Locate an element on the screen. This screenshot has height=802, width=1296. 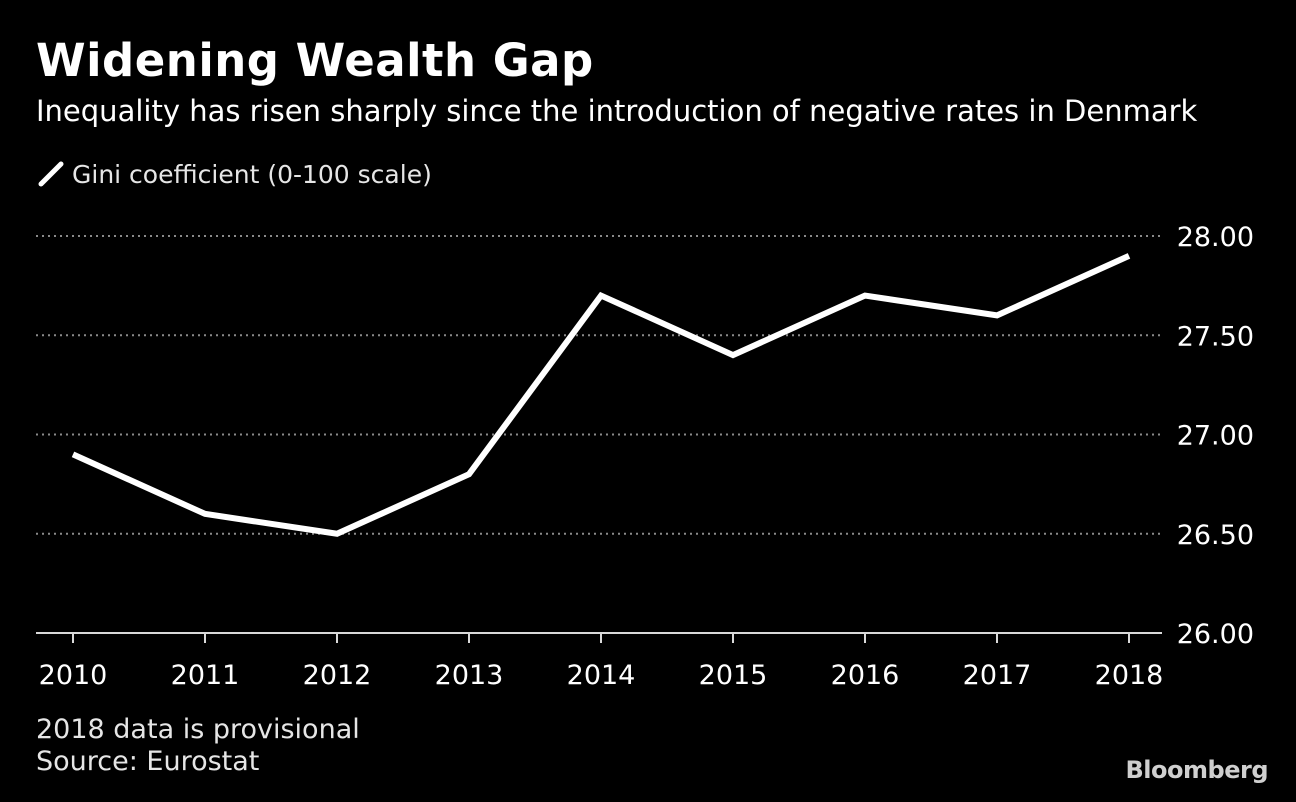
chart-title: Widening Wealth Gap is located at coordinates (315, 60).